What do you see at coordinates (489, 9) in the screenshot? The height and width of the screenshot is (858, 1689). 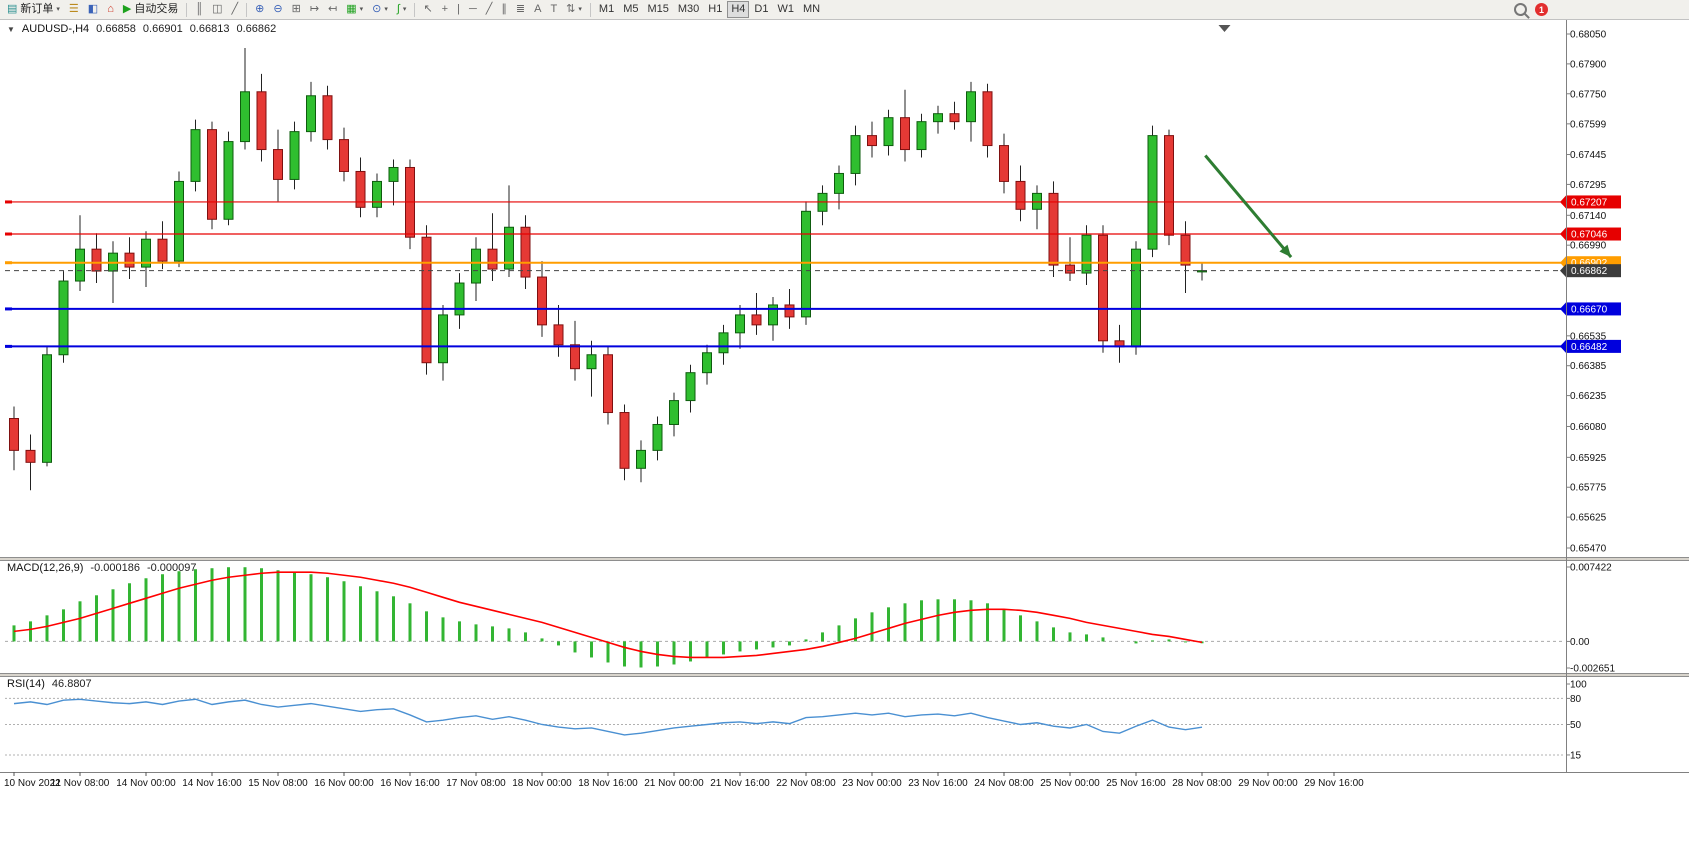 I see `trendline-button: ╱` at bounding box center [489, 9].